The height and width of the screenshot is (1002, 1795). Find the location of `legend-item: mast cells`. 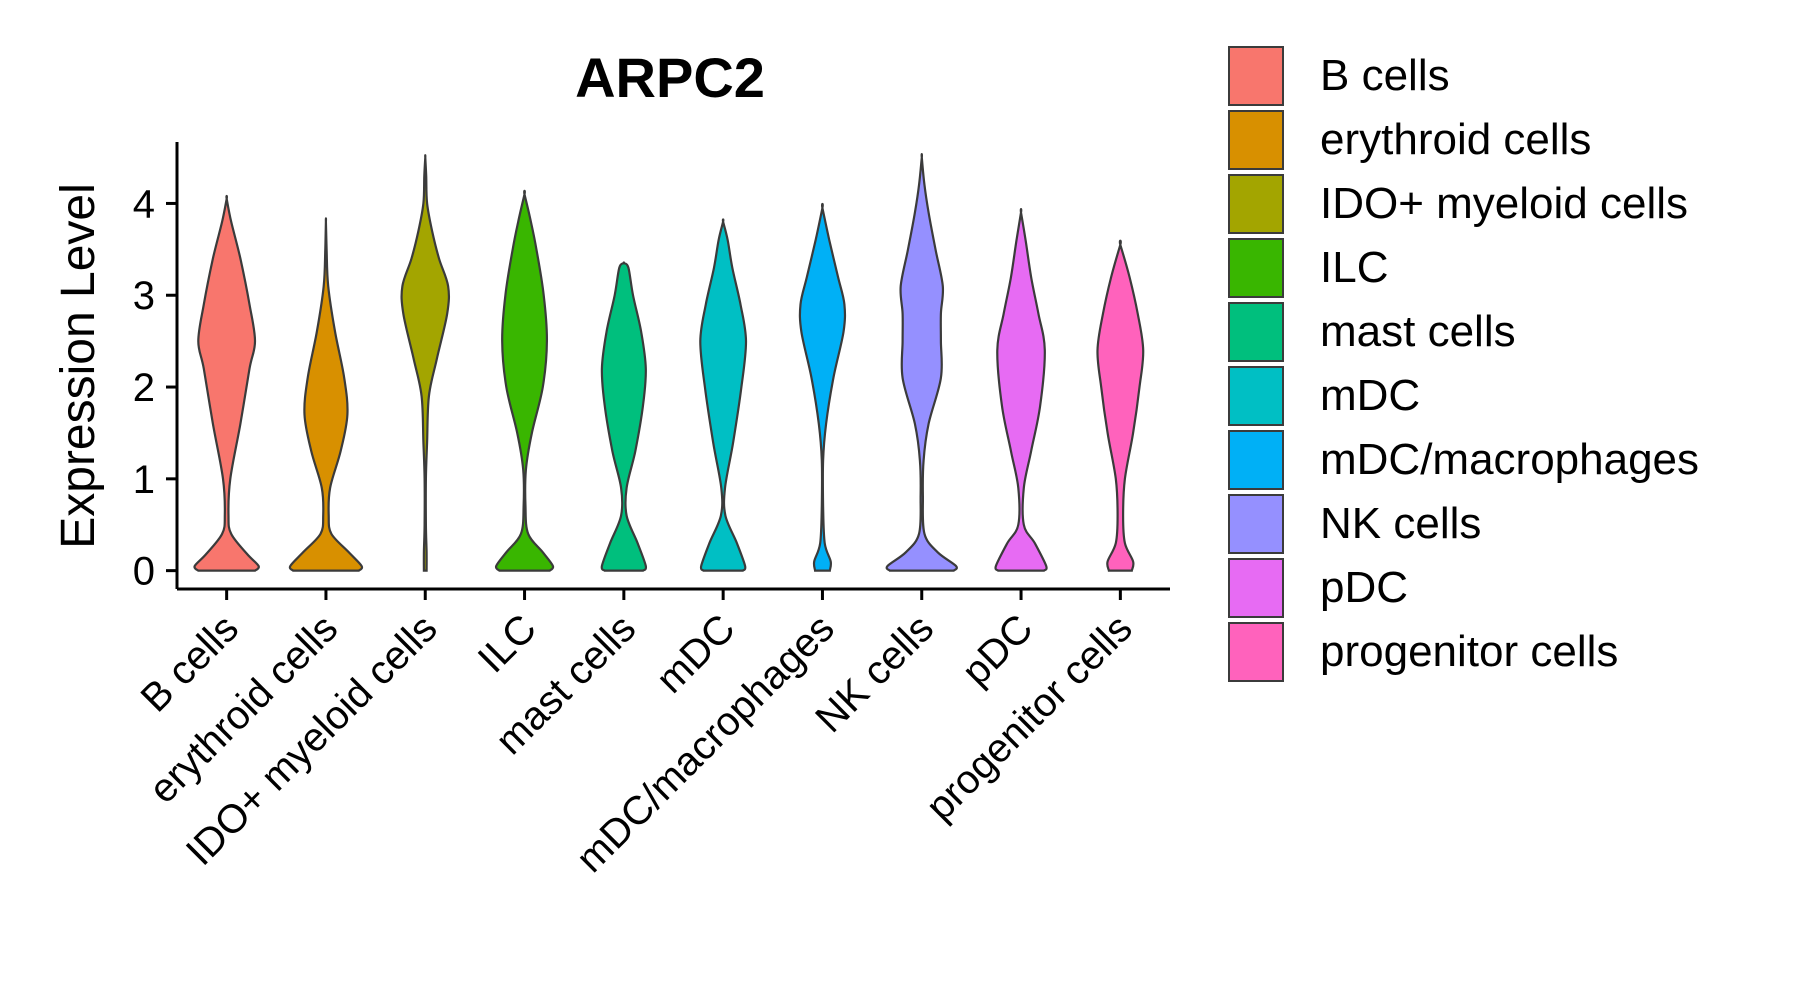

legend-item: mast cells is located at coordinates (1508, 334).